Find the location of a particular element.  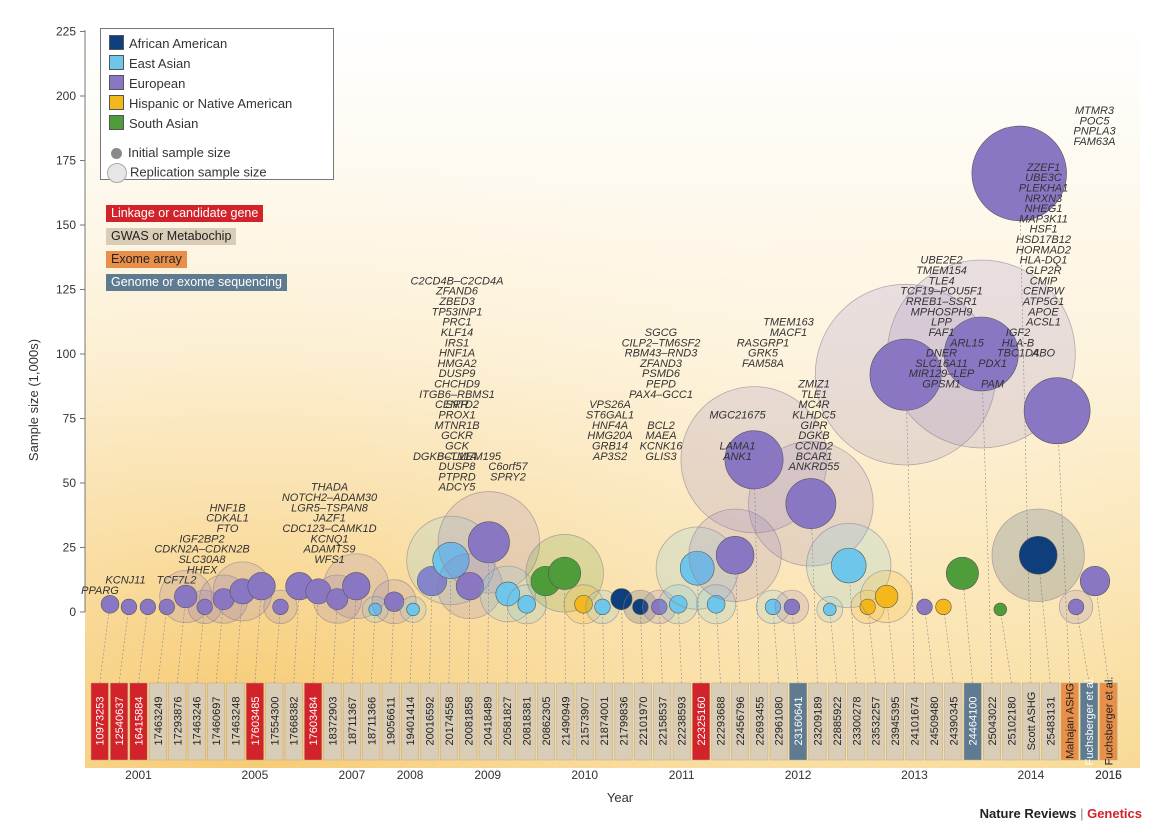

gene-label: HNF1B is located at coordinates (227, 508).